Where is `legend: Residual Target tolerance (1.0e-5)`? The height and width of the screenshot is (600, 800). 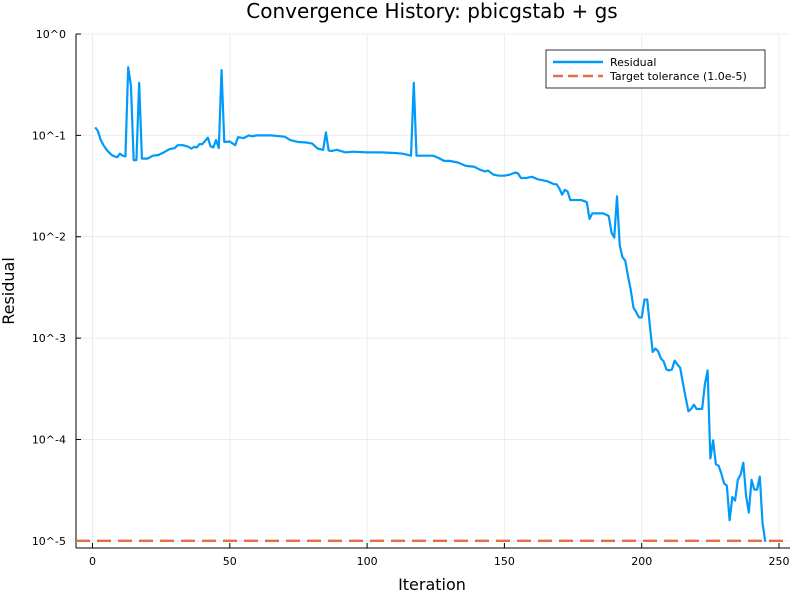
legend: Residual Target tolerance (1.0e-5) is located at coordinates (655, 69).